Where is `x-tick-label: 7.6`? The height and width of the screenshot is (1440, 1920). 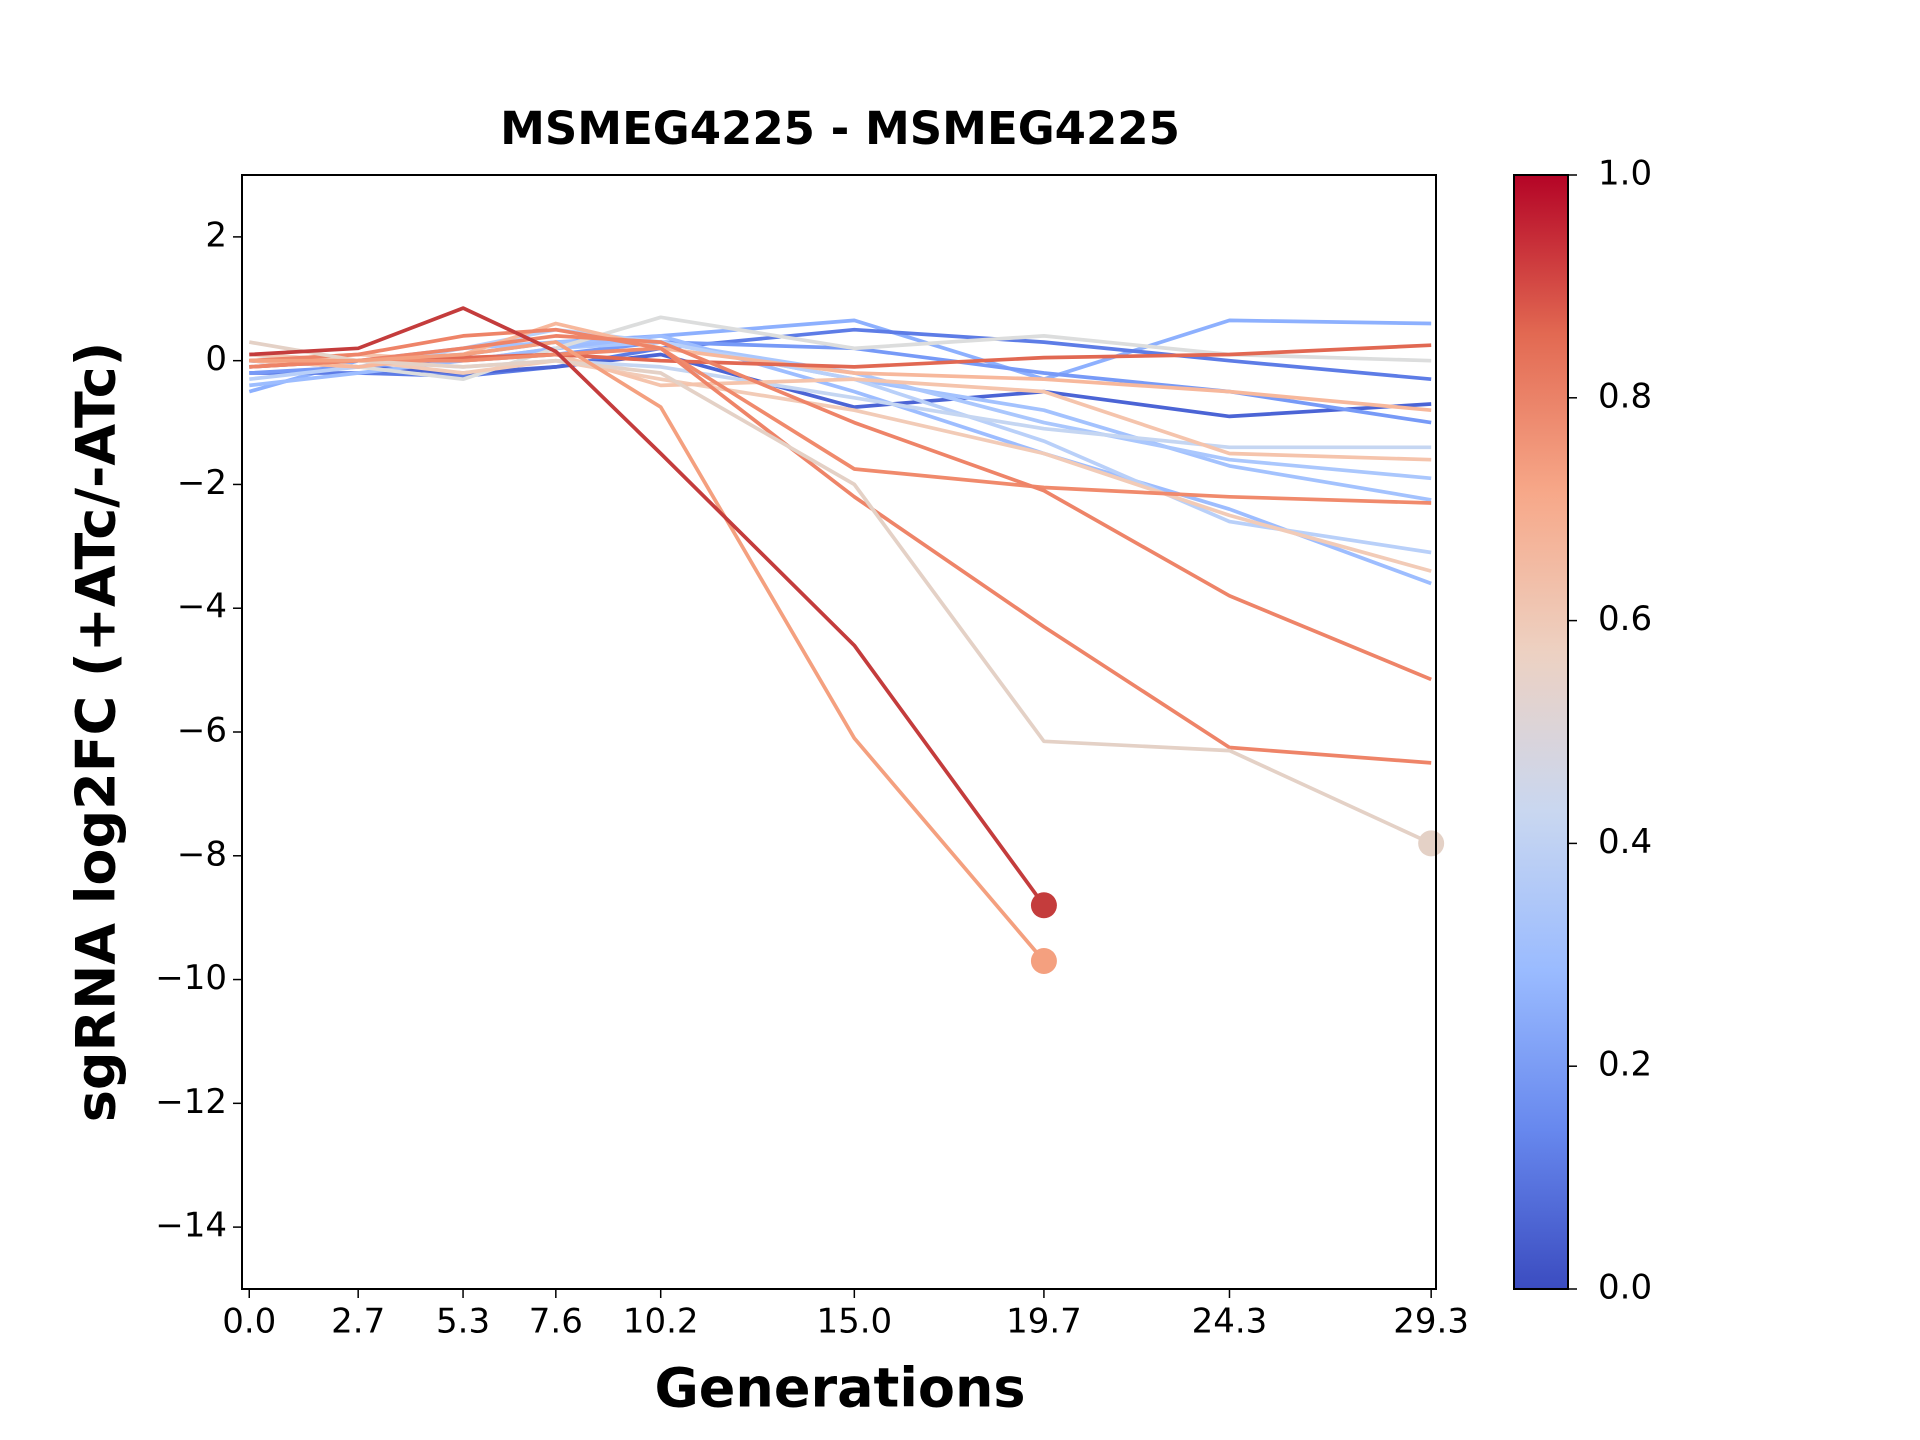 x-tick-label: 7.6 is located at coordinates (556, 1322).